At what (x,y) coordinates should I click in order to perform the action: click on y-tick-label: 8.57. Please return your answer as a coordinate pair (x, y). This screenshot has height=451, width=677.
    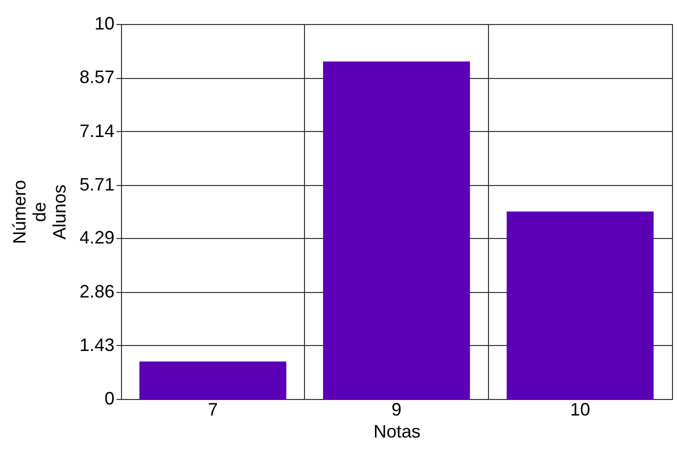
    Looking at the image, I should click on (96, 77).